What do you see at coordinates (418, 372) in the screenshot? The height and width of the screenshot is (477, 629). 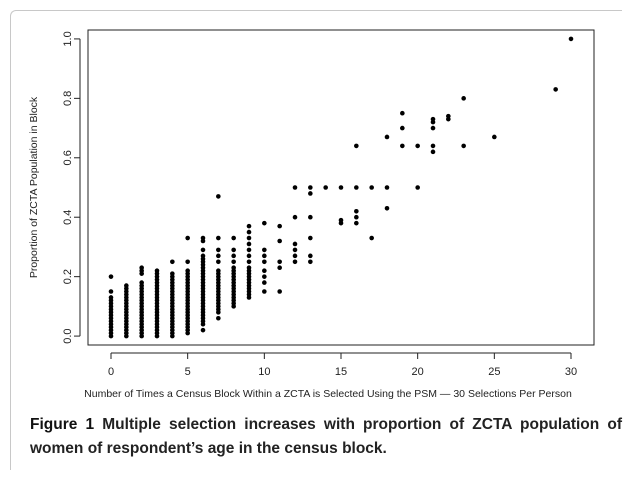 I see `x-tick-label-20: 20` at bounding box center [418, 372].